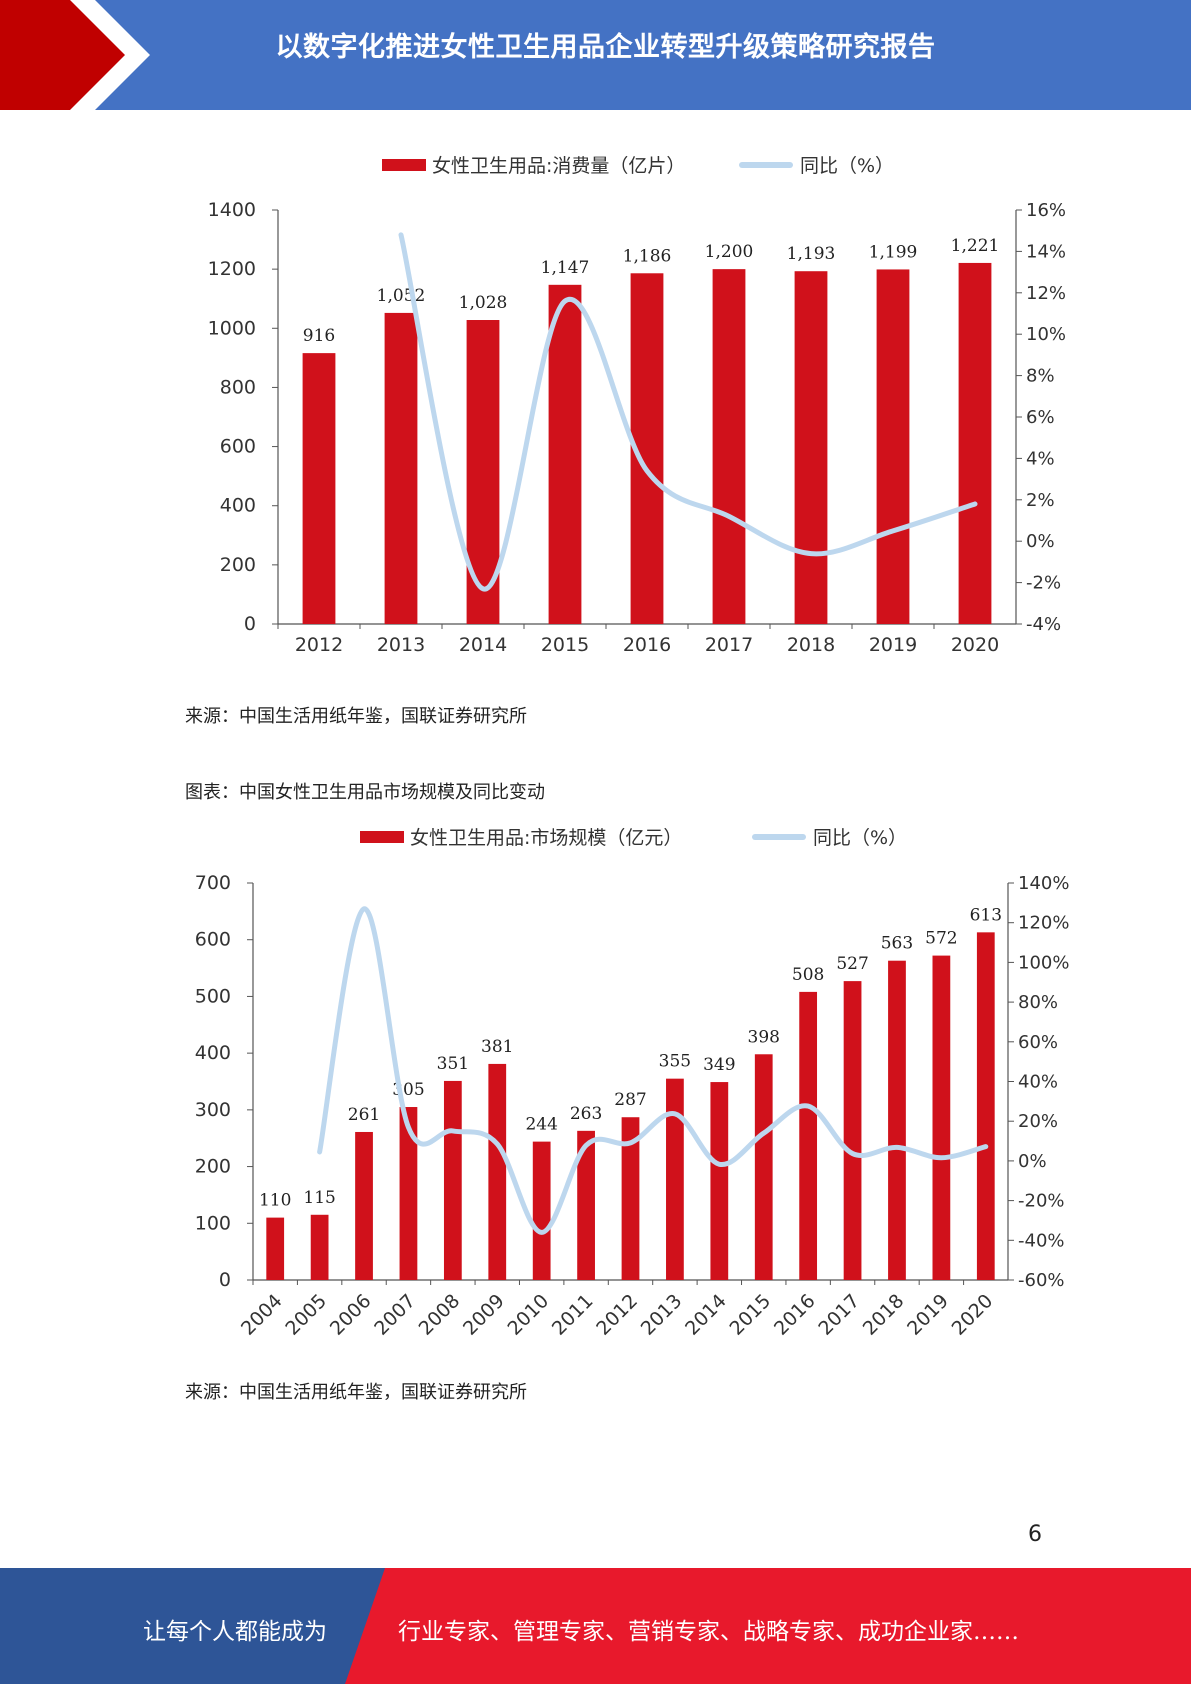 The image size is (1191, 1688). I want to click on x-tick-label: 2007, so click(395, 1315).